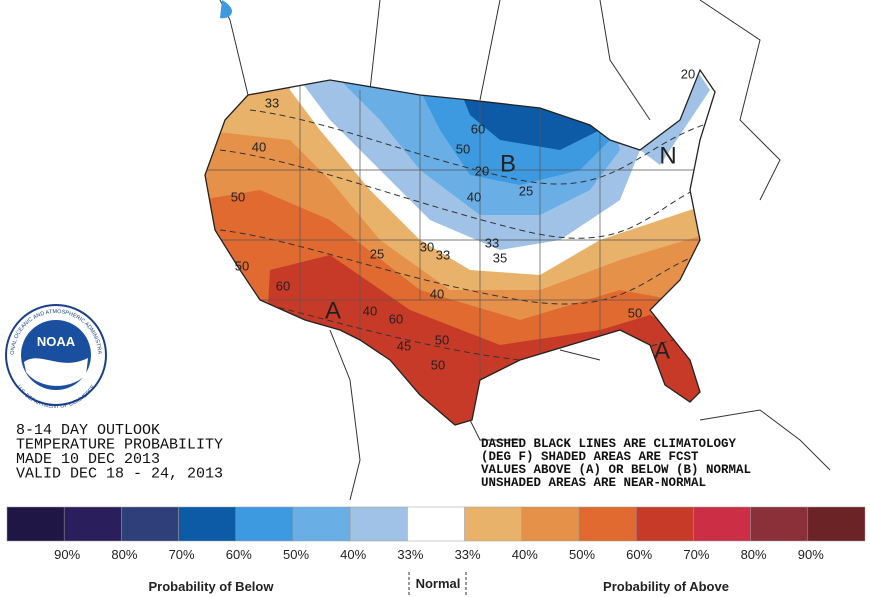  Describe the element at coordinates (88, 459) in the screenshot. I see `title-line: MADE 10 DEC 2013` at that location.